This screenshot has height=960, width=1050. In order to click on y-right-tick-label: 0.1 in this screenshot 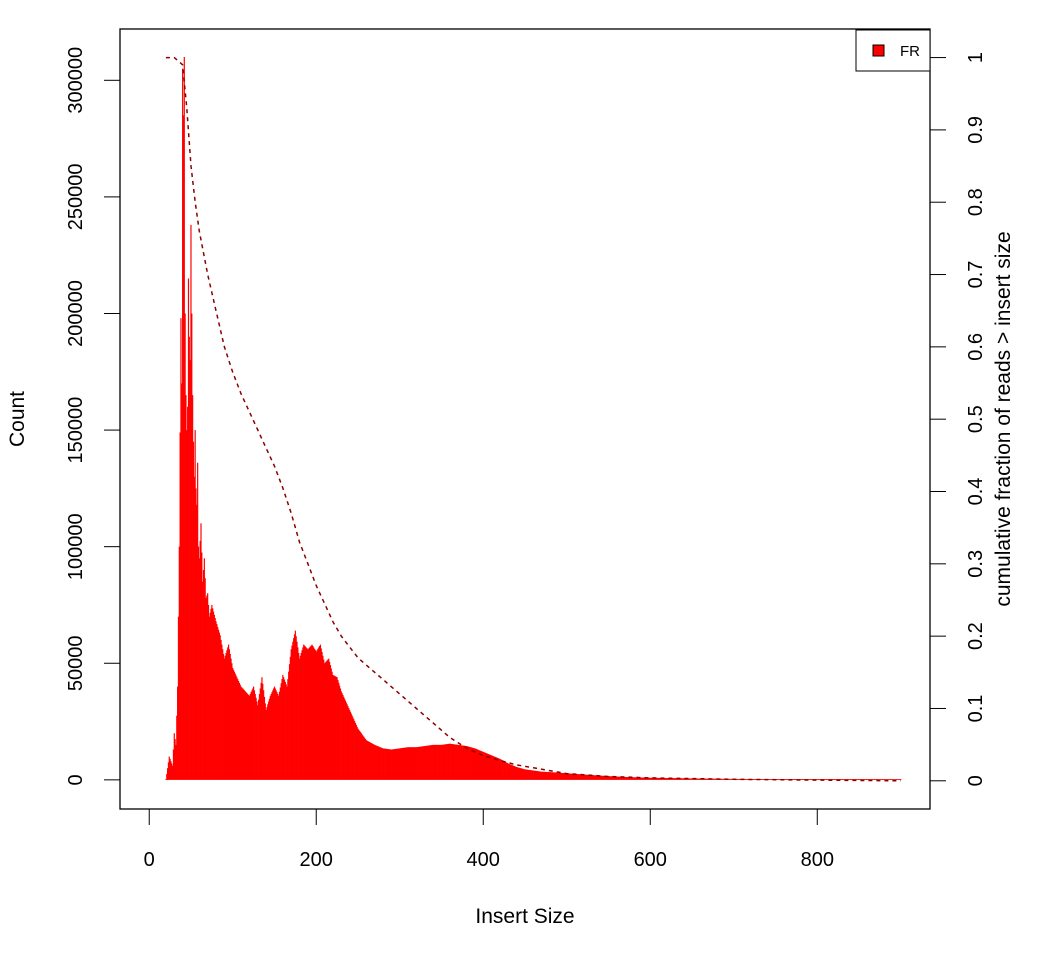, I will do `click(976, 709)`.